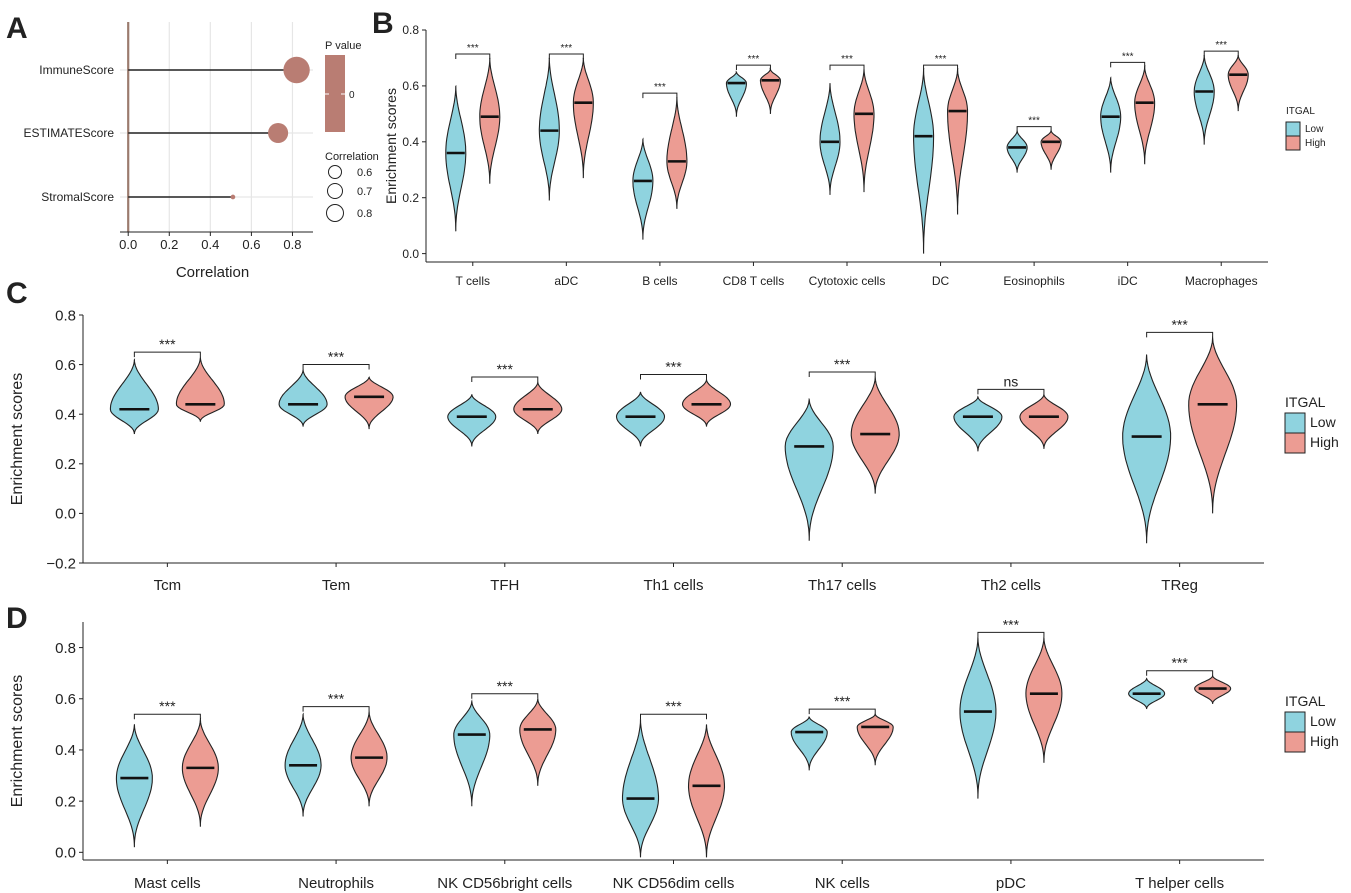 This screenshot has height=893, width=1351. What do you see at coordinates (128, 244) in the screenshot?
I see `panel-a-x-tick-label: 0.0` at bounding box center [128, 244].